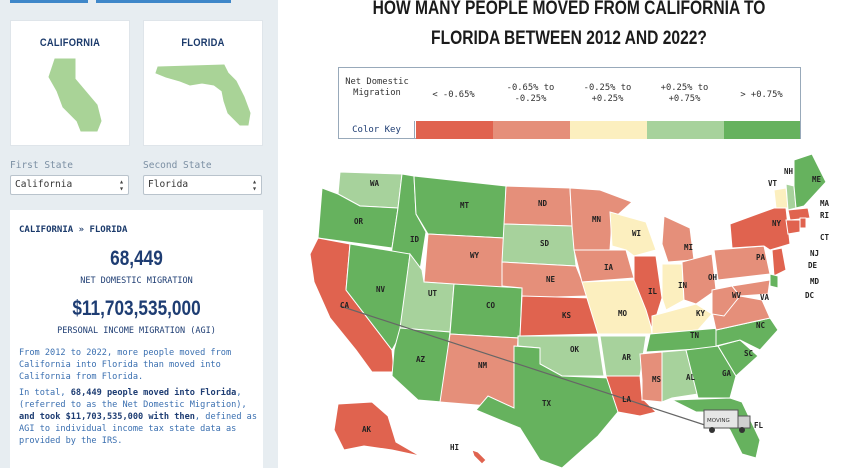 This screenshot has width=850, height=468. What do you see at coordinates (701, 313) in the screenshot?
I see `state-label-ky: KY` at bounding box center [701, 313].